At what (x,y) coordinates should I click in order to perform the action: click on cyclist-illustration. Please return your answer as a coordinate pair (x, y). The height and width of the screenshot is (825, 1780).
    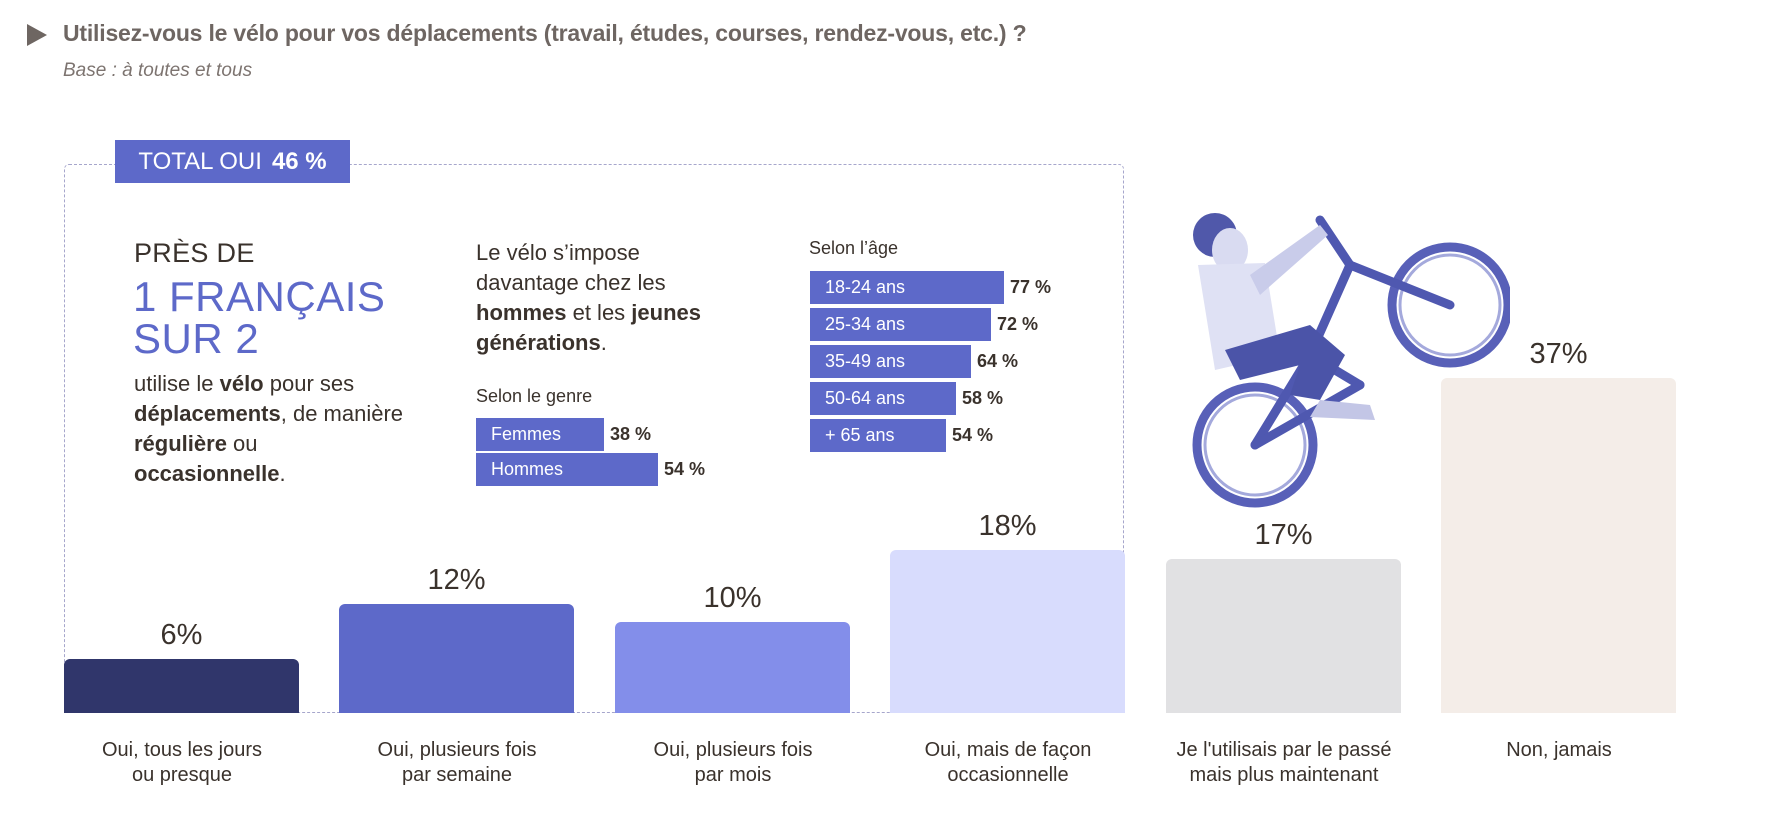
    Looking at the image, I should click on (1351, 360).